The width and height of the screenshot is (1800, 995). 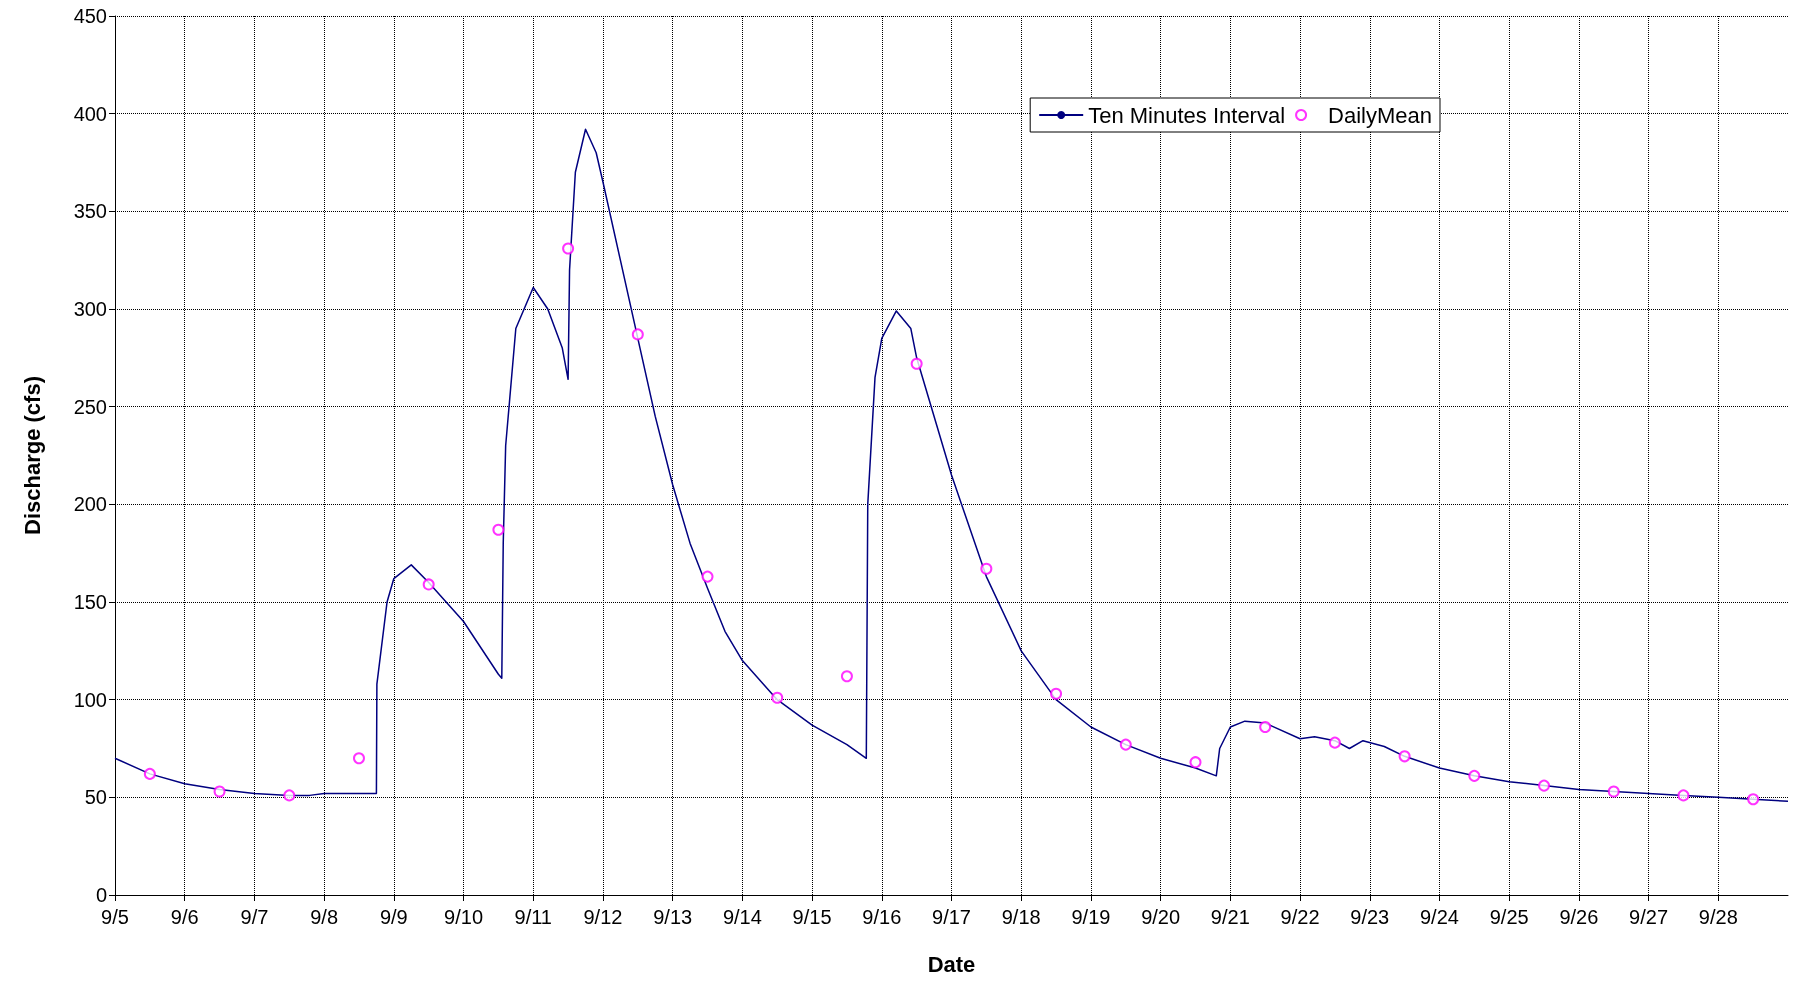 What do you see at coordinates (1649, 917) in the screenshot?
I see `x-tick-label: 9/27` at bounding box center [1649, 917].